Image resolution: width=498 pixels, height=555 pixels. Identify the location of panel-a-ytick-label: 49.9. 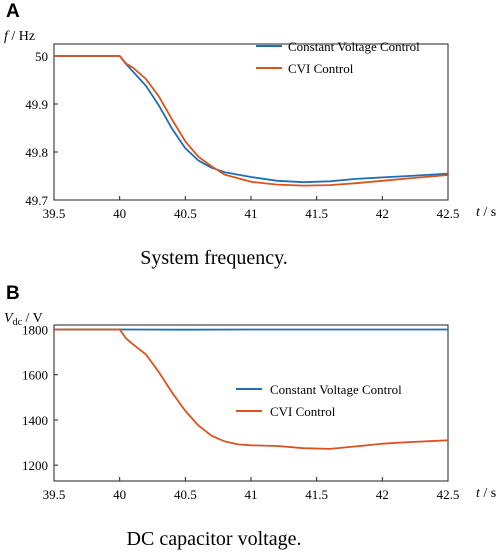
(36, 104).